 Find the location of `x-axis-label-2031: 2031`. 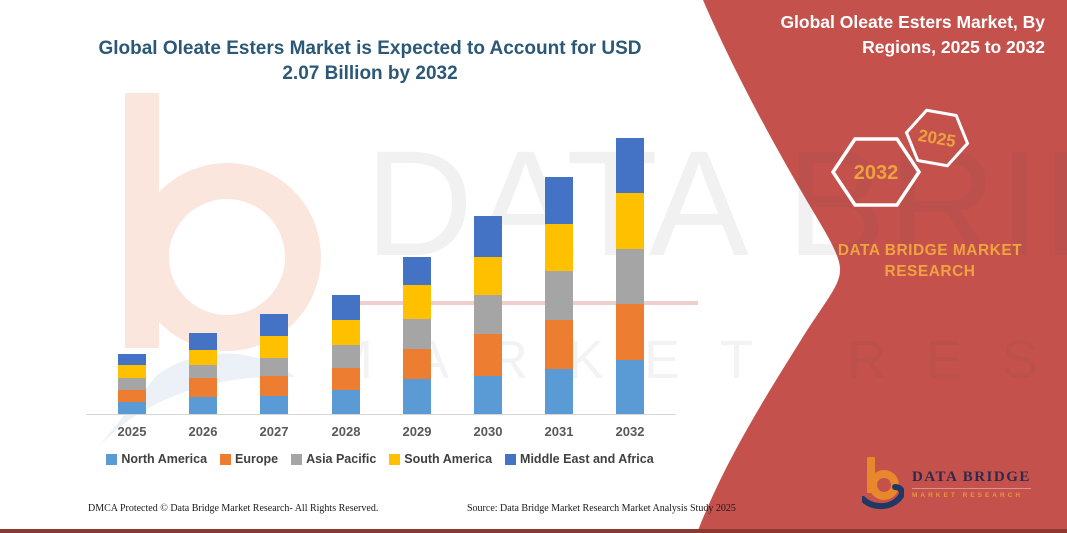

x-axis-label-2031: 2031 is located at coordinates (559, 431).